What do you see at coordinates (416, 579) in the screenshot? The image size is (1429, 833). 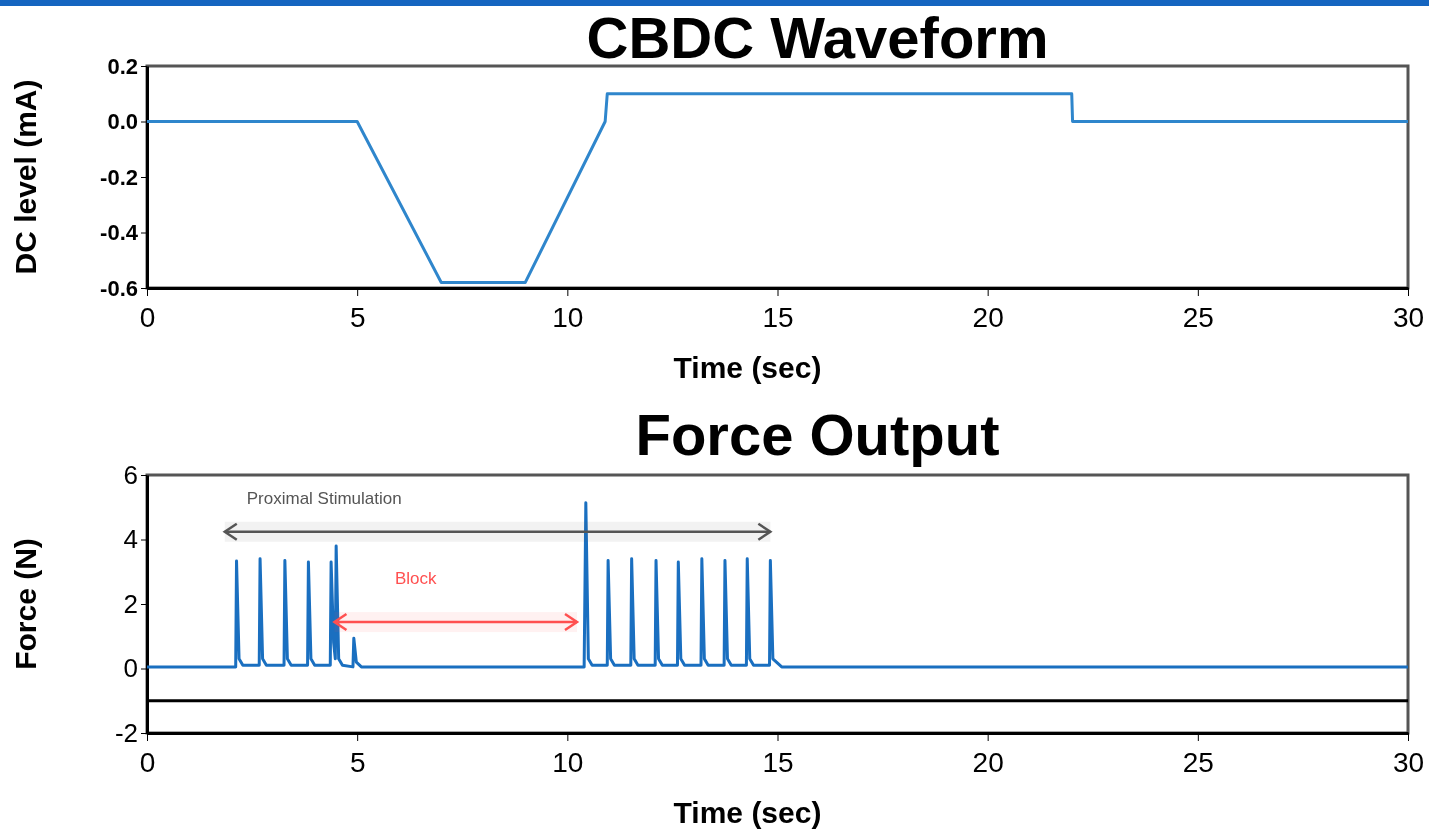 I see `band-label: Block` at bounding box center [416, 579].